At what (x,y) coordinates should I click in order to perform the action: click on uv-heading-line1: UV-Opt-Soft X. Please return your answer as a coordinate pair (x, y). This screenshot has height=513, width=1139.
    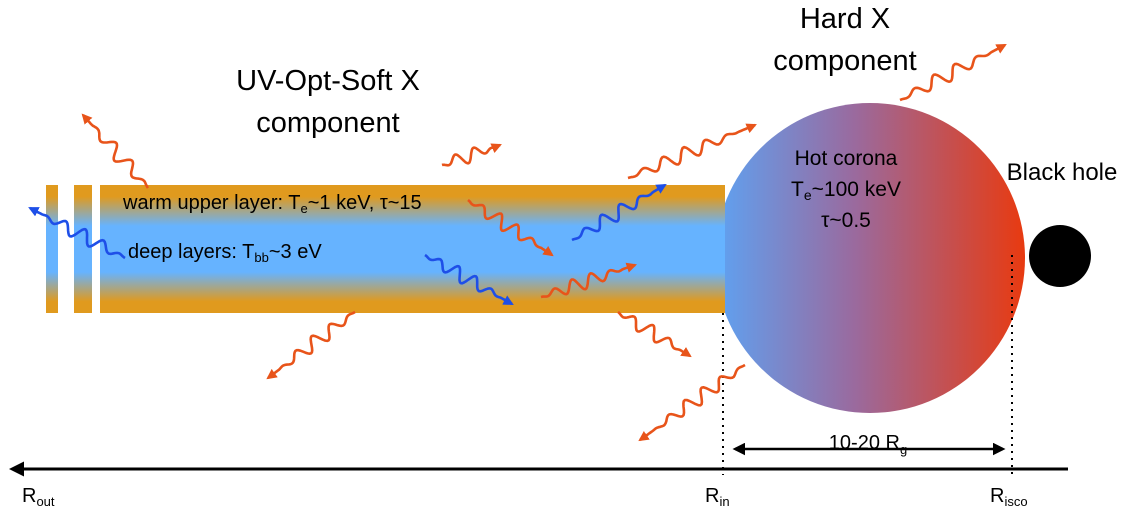
    Looking at the image, I should click on (328, 81).